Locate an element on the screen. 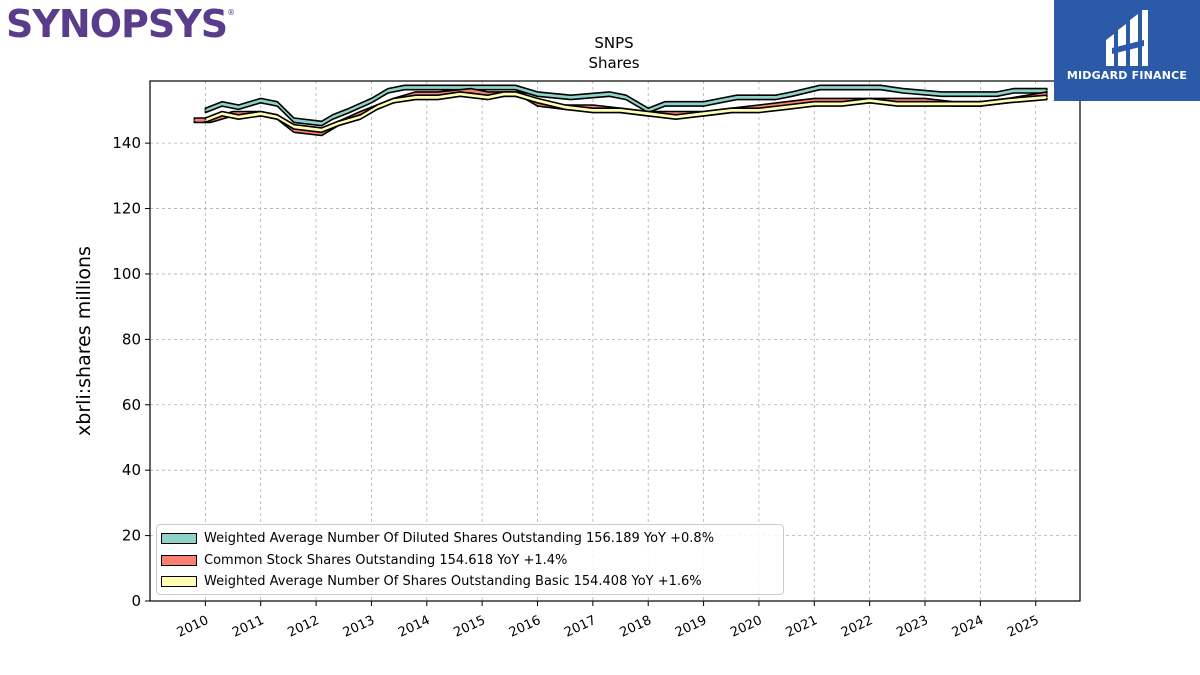 Image resolution: width=1200 pixels, height=675 pixels. y-tick-label: 0 is located at coordinates (136, 601).